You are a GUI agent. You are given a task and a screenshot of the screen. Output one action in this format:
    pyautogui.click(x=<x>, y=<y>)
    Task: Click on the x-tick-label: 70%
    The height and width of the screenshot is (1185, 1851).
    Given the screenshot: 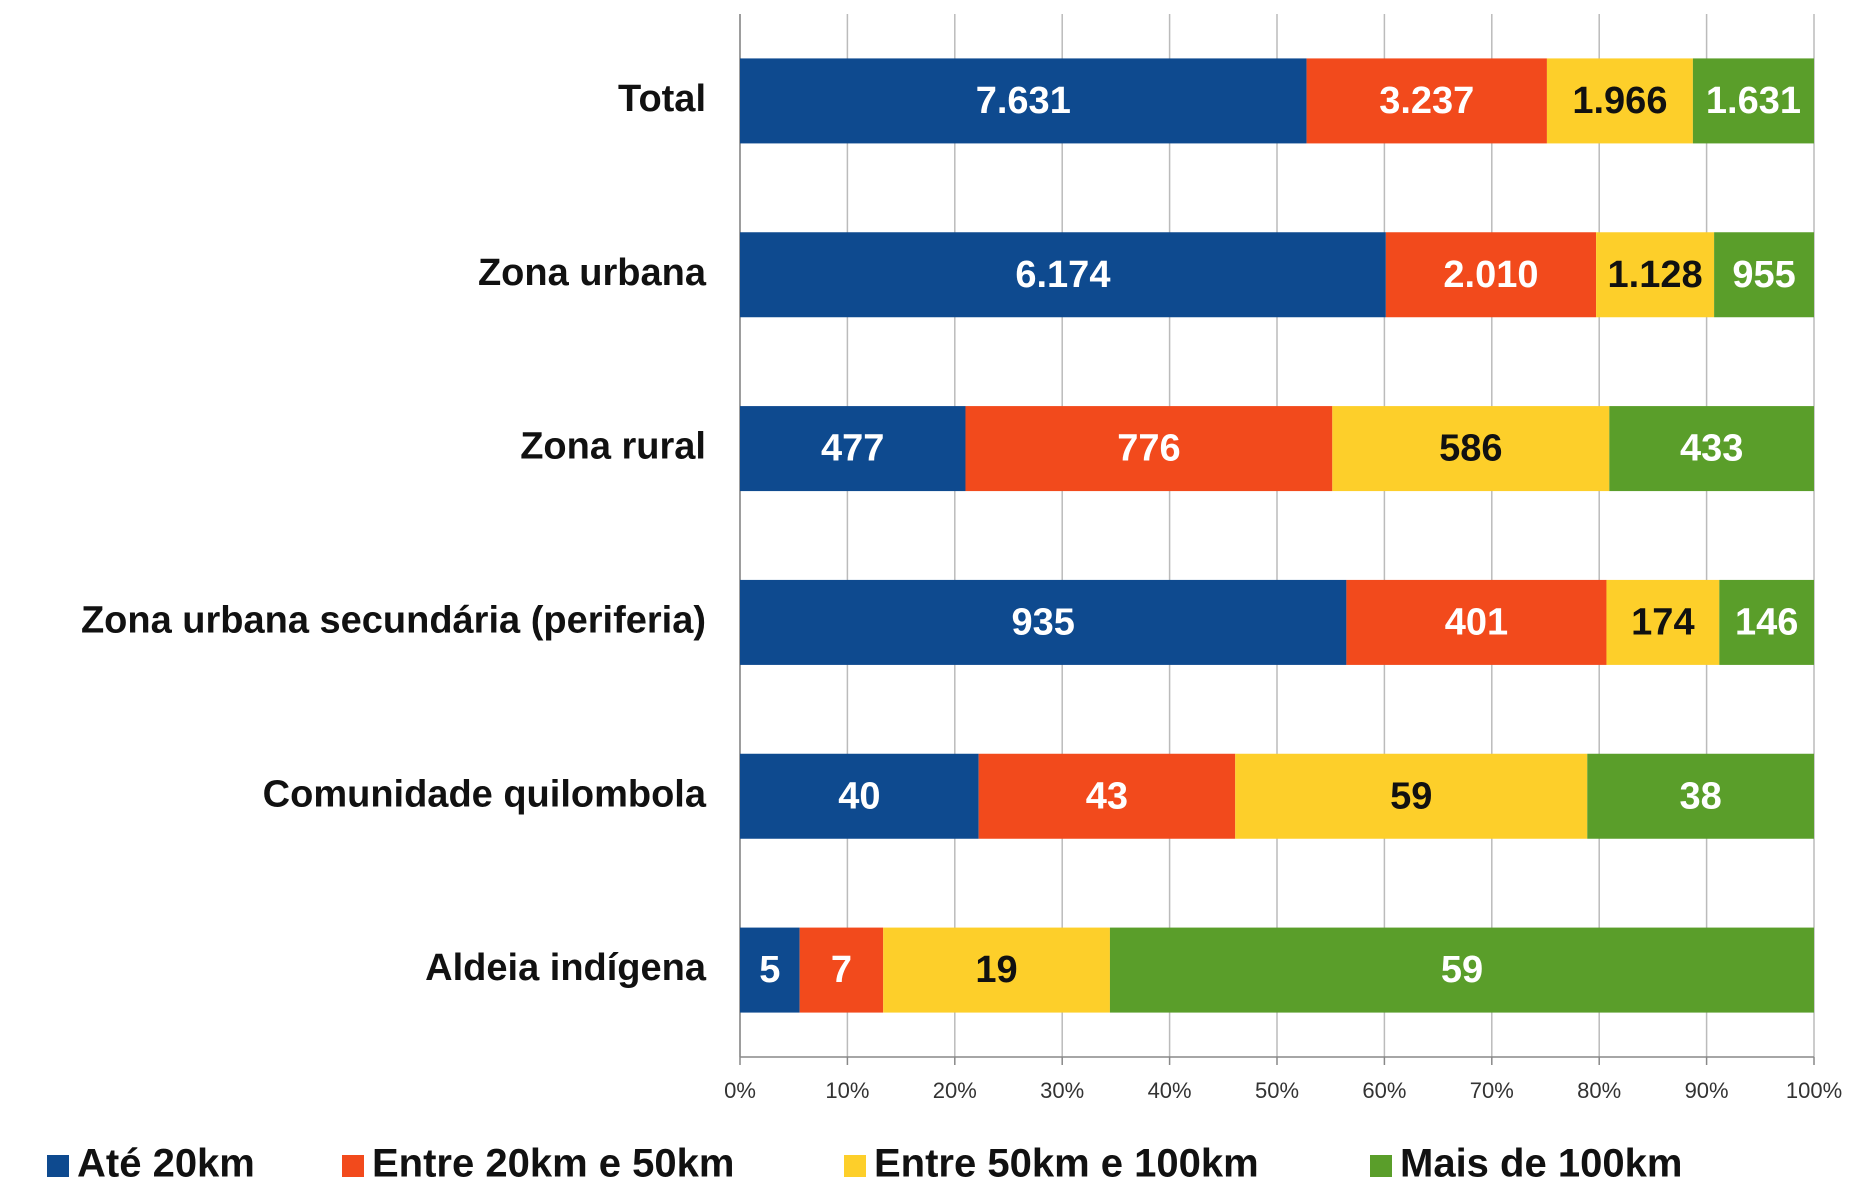 What is the action you would take?
    pyautogui.click(x=1492, y=1090)
    